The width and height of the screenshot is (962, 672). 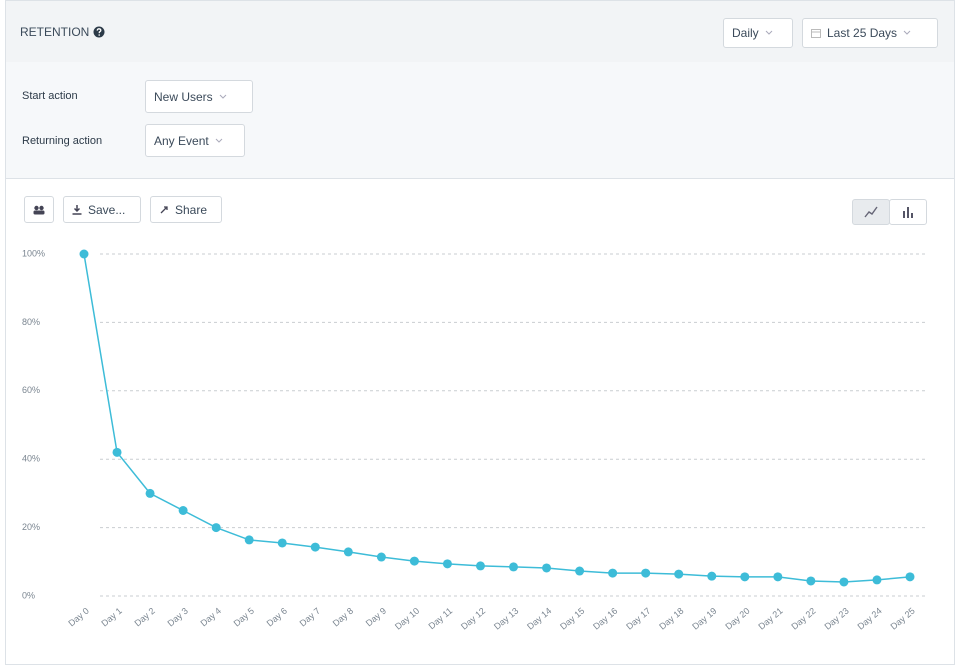 I want to click on start-dropdown: New Users, so click(x=199, y=96).